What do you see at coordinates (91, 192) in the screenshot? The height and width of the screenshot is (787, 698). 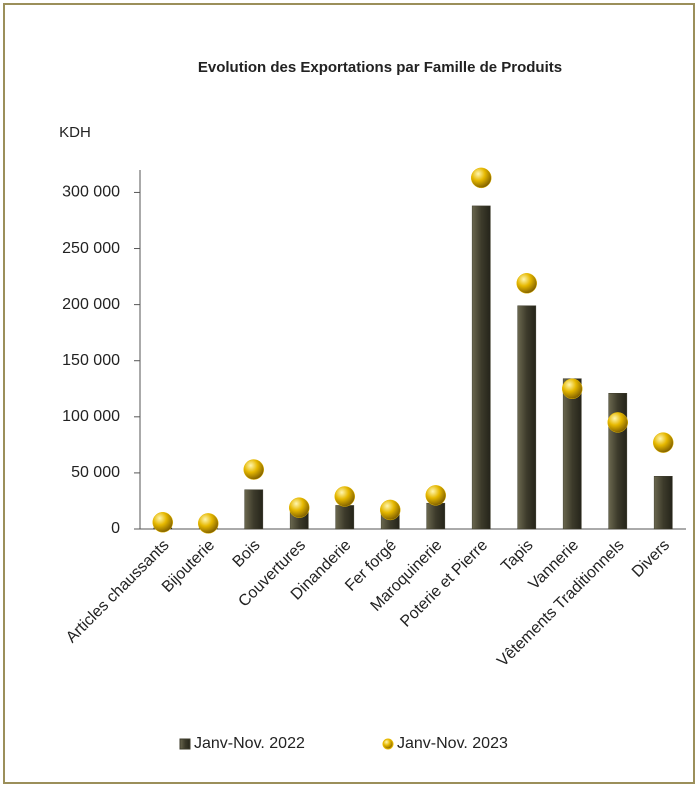 I see `y-tick-label: 300 000` at bounding box center [91, 192].